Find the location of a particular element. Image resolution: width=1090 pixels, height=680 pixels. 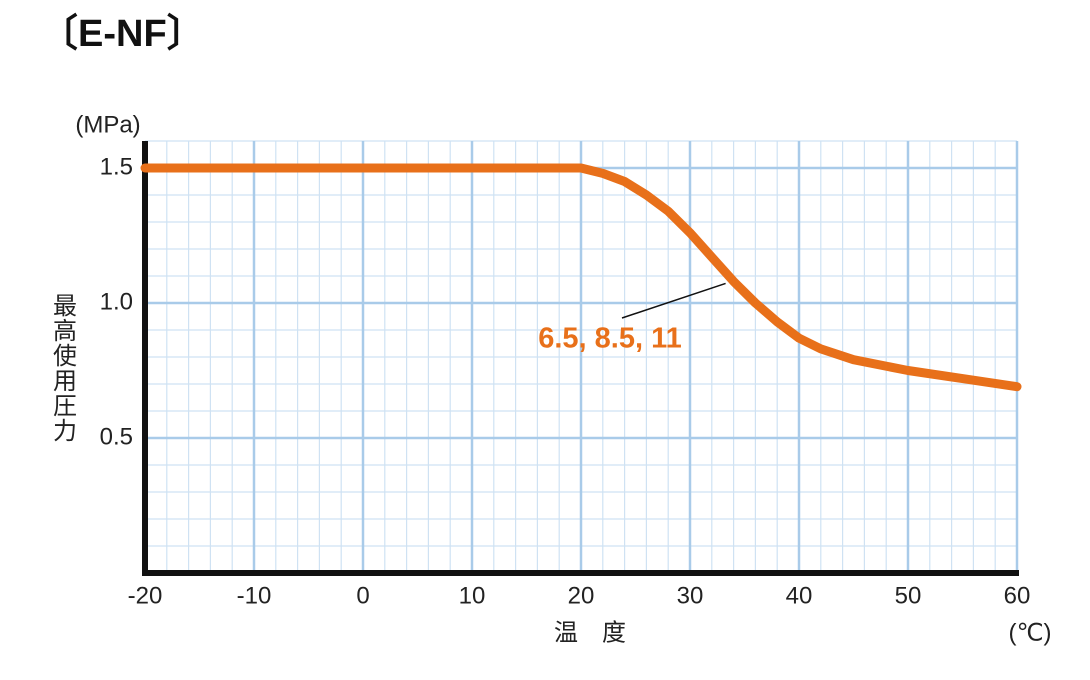

chart-title: 〔E-NF〕 is located at coordinates (122, 33).